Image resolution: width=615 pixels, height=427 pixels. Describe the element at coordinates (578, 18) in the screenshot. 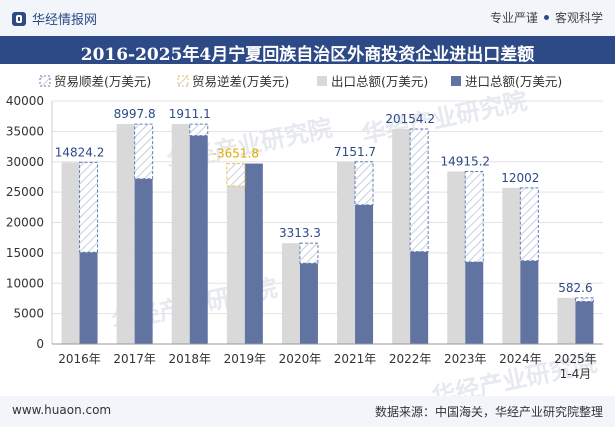

I see `tagline-right: 客观科学` at that location.